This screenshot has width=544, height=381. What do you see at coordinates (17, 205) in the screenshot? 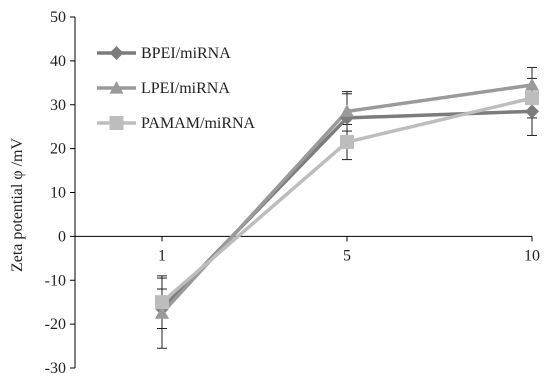
I see `y-axis-title: Zeta potential φ /mV` at bounding box center [17, 205].